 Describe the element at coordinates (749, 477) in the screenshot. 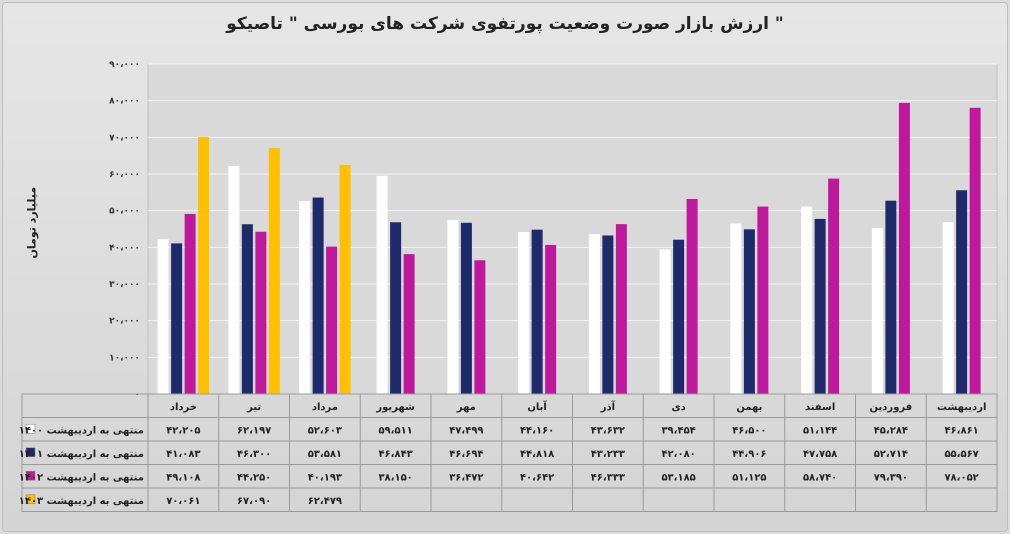

I see `data-label: ۵۱،۱۲۵` at that location.